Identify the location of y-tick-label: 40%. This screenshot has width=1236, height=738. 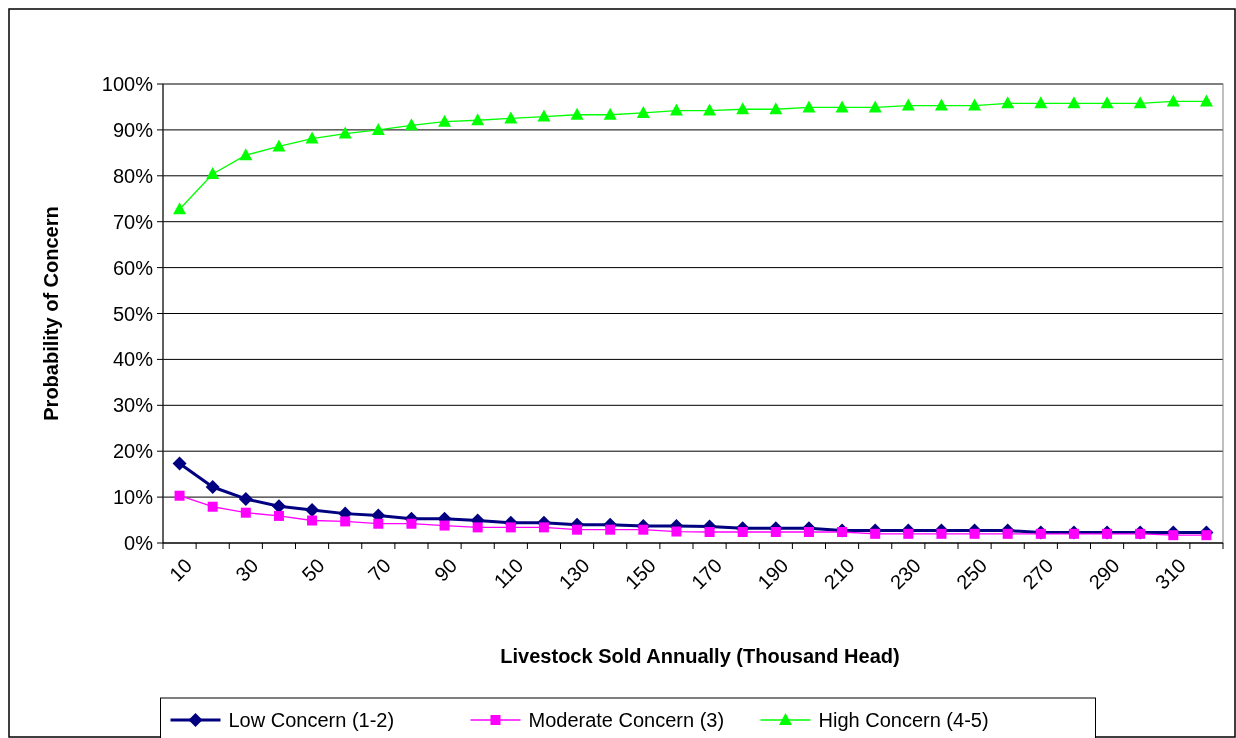
(133, 359).